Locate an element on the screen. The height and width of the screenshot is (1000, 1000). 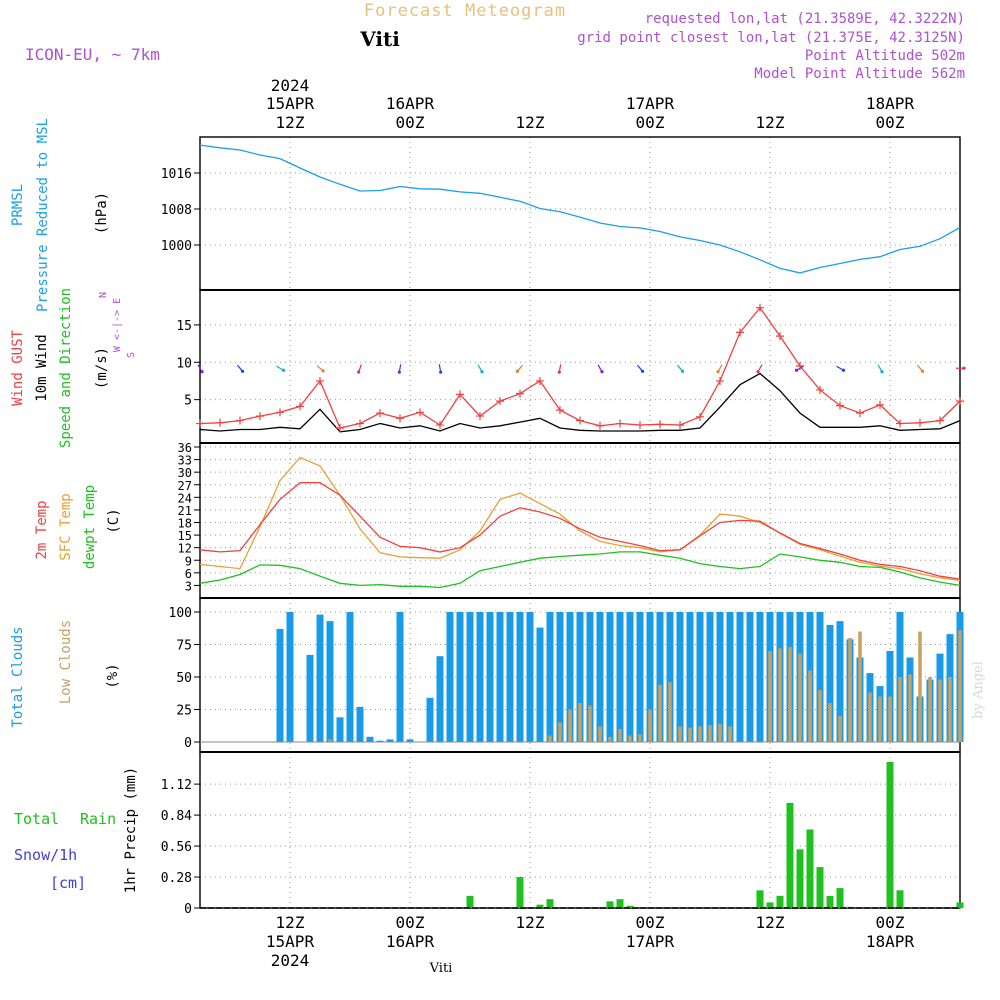
ytick-label-clouds-3: 75 is located at coordinates (184, 646).